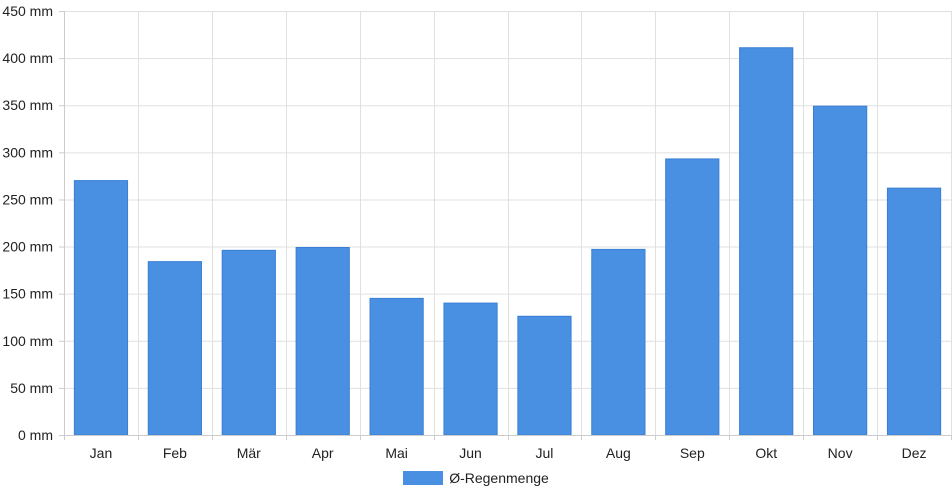  Describe the element at coordinates (27, 152) in the screenshot. I see `y-tick-label: 300 mm` at that location.